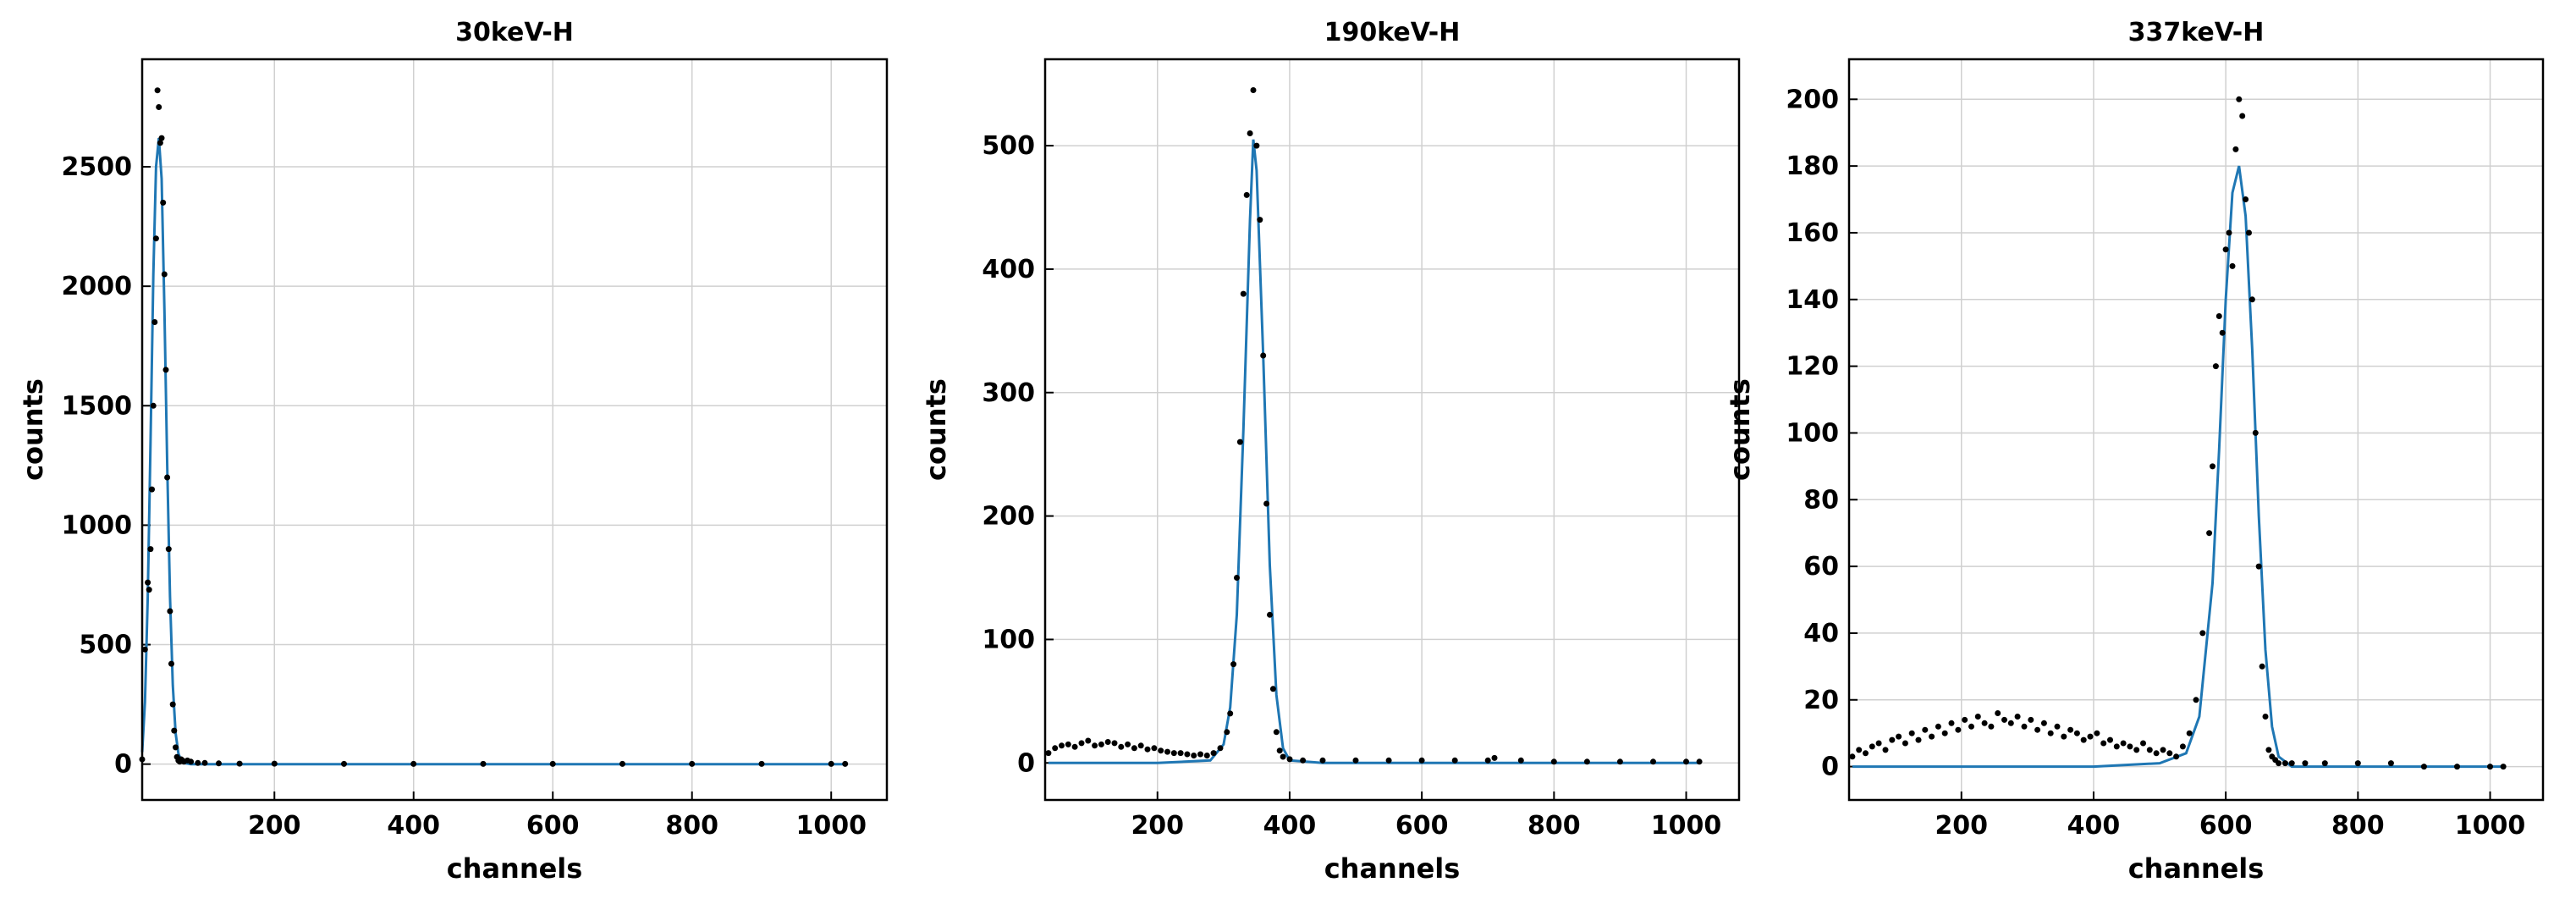 This screenshot has width=2576, height=899. Describe the element at coordinates (936, 429) in the screenshot. I see `y-axis-label: counts` at that location.